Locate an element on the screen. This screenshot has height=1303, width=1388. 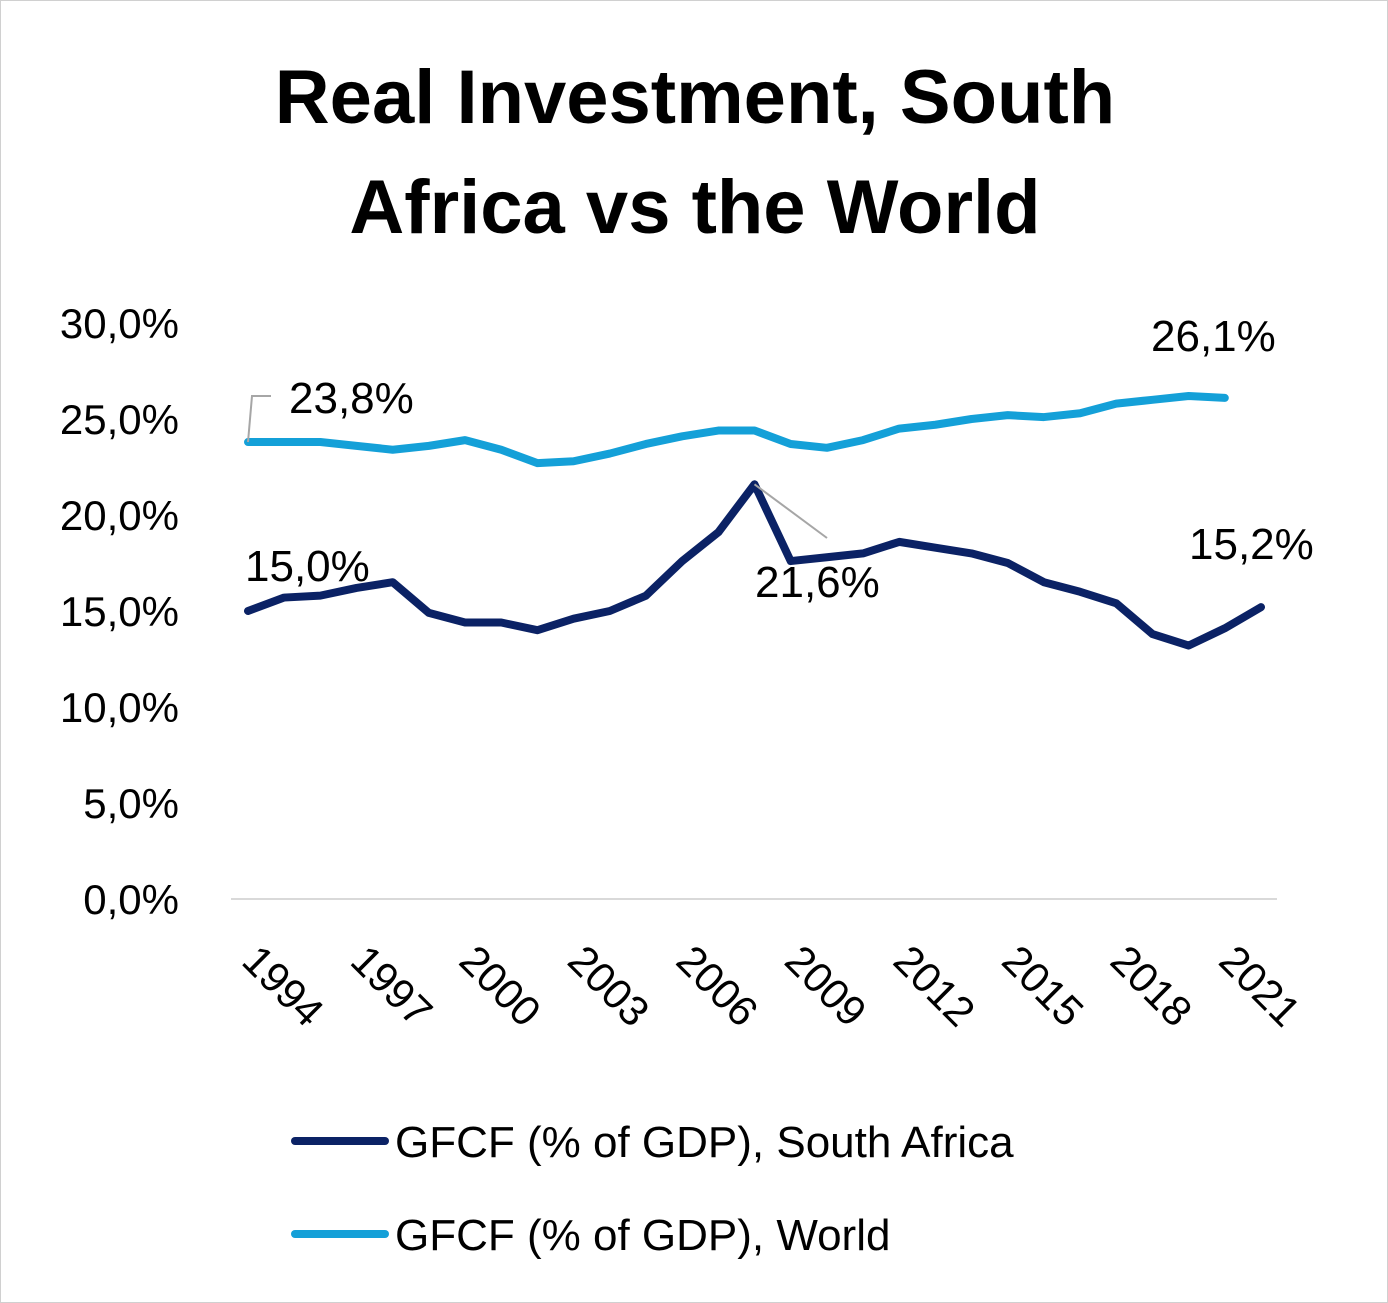
x-tick-label: 2015 is located at coordinates (1042, 985).